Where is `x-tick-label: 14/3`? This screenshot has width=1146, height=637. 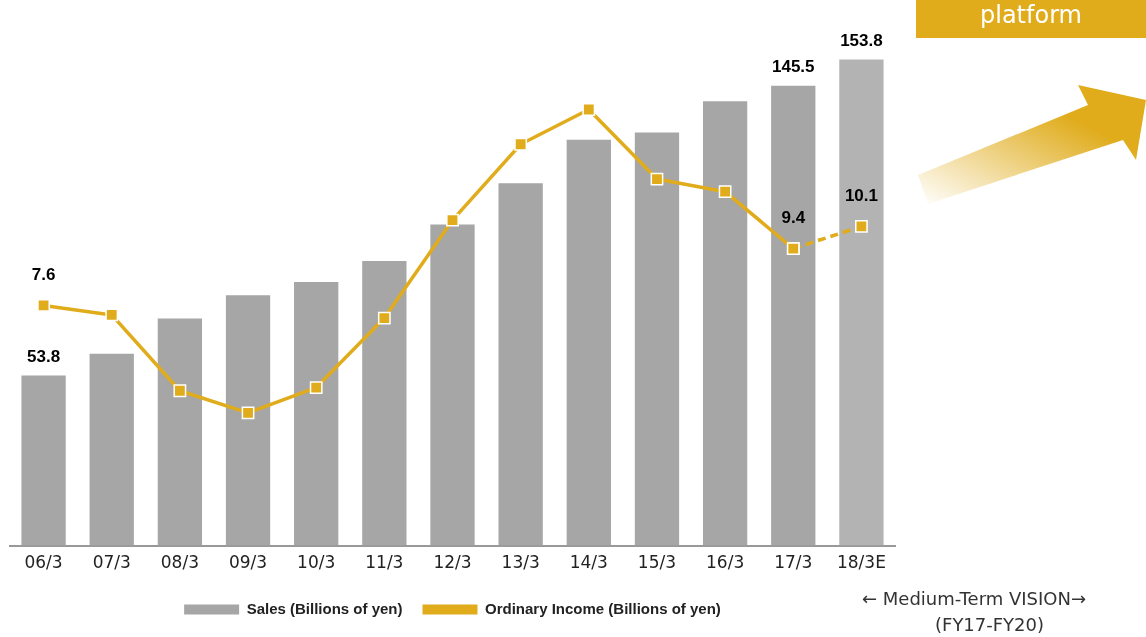 x-tick-label: 14/3 is located at coordinates (588, 562).